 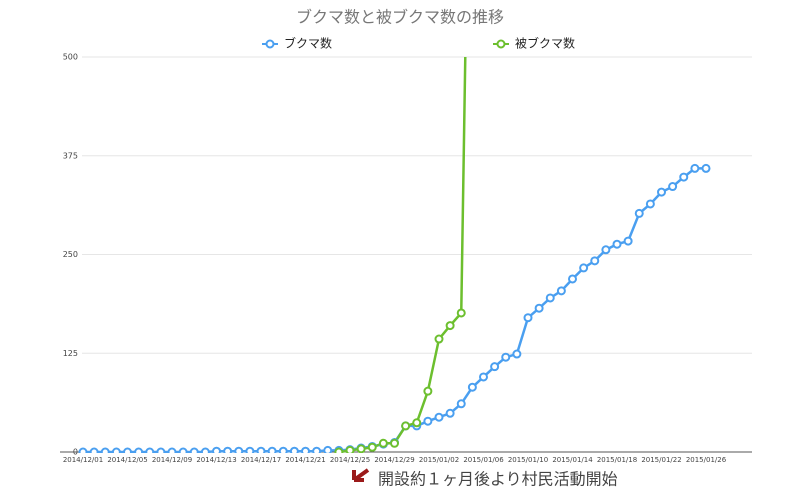 What do you see at coordinates (70, 353) in the screenshot?
I see `y-tick-label: 125` at bounding box center [70, 353].